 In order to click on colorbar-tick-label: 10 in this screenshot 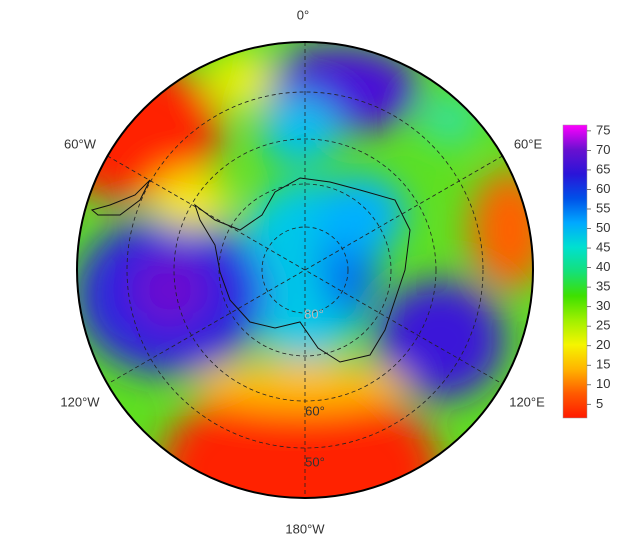, I will do `click(603, 383)`.